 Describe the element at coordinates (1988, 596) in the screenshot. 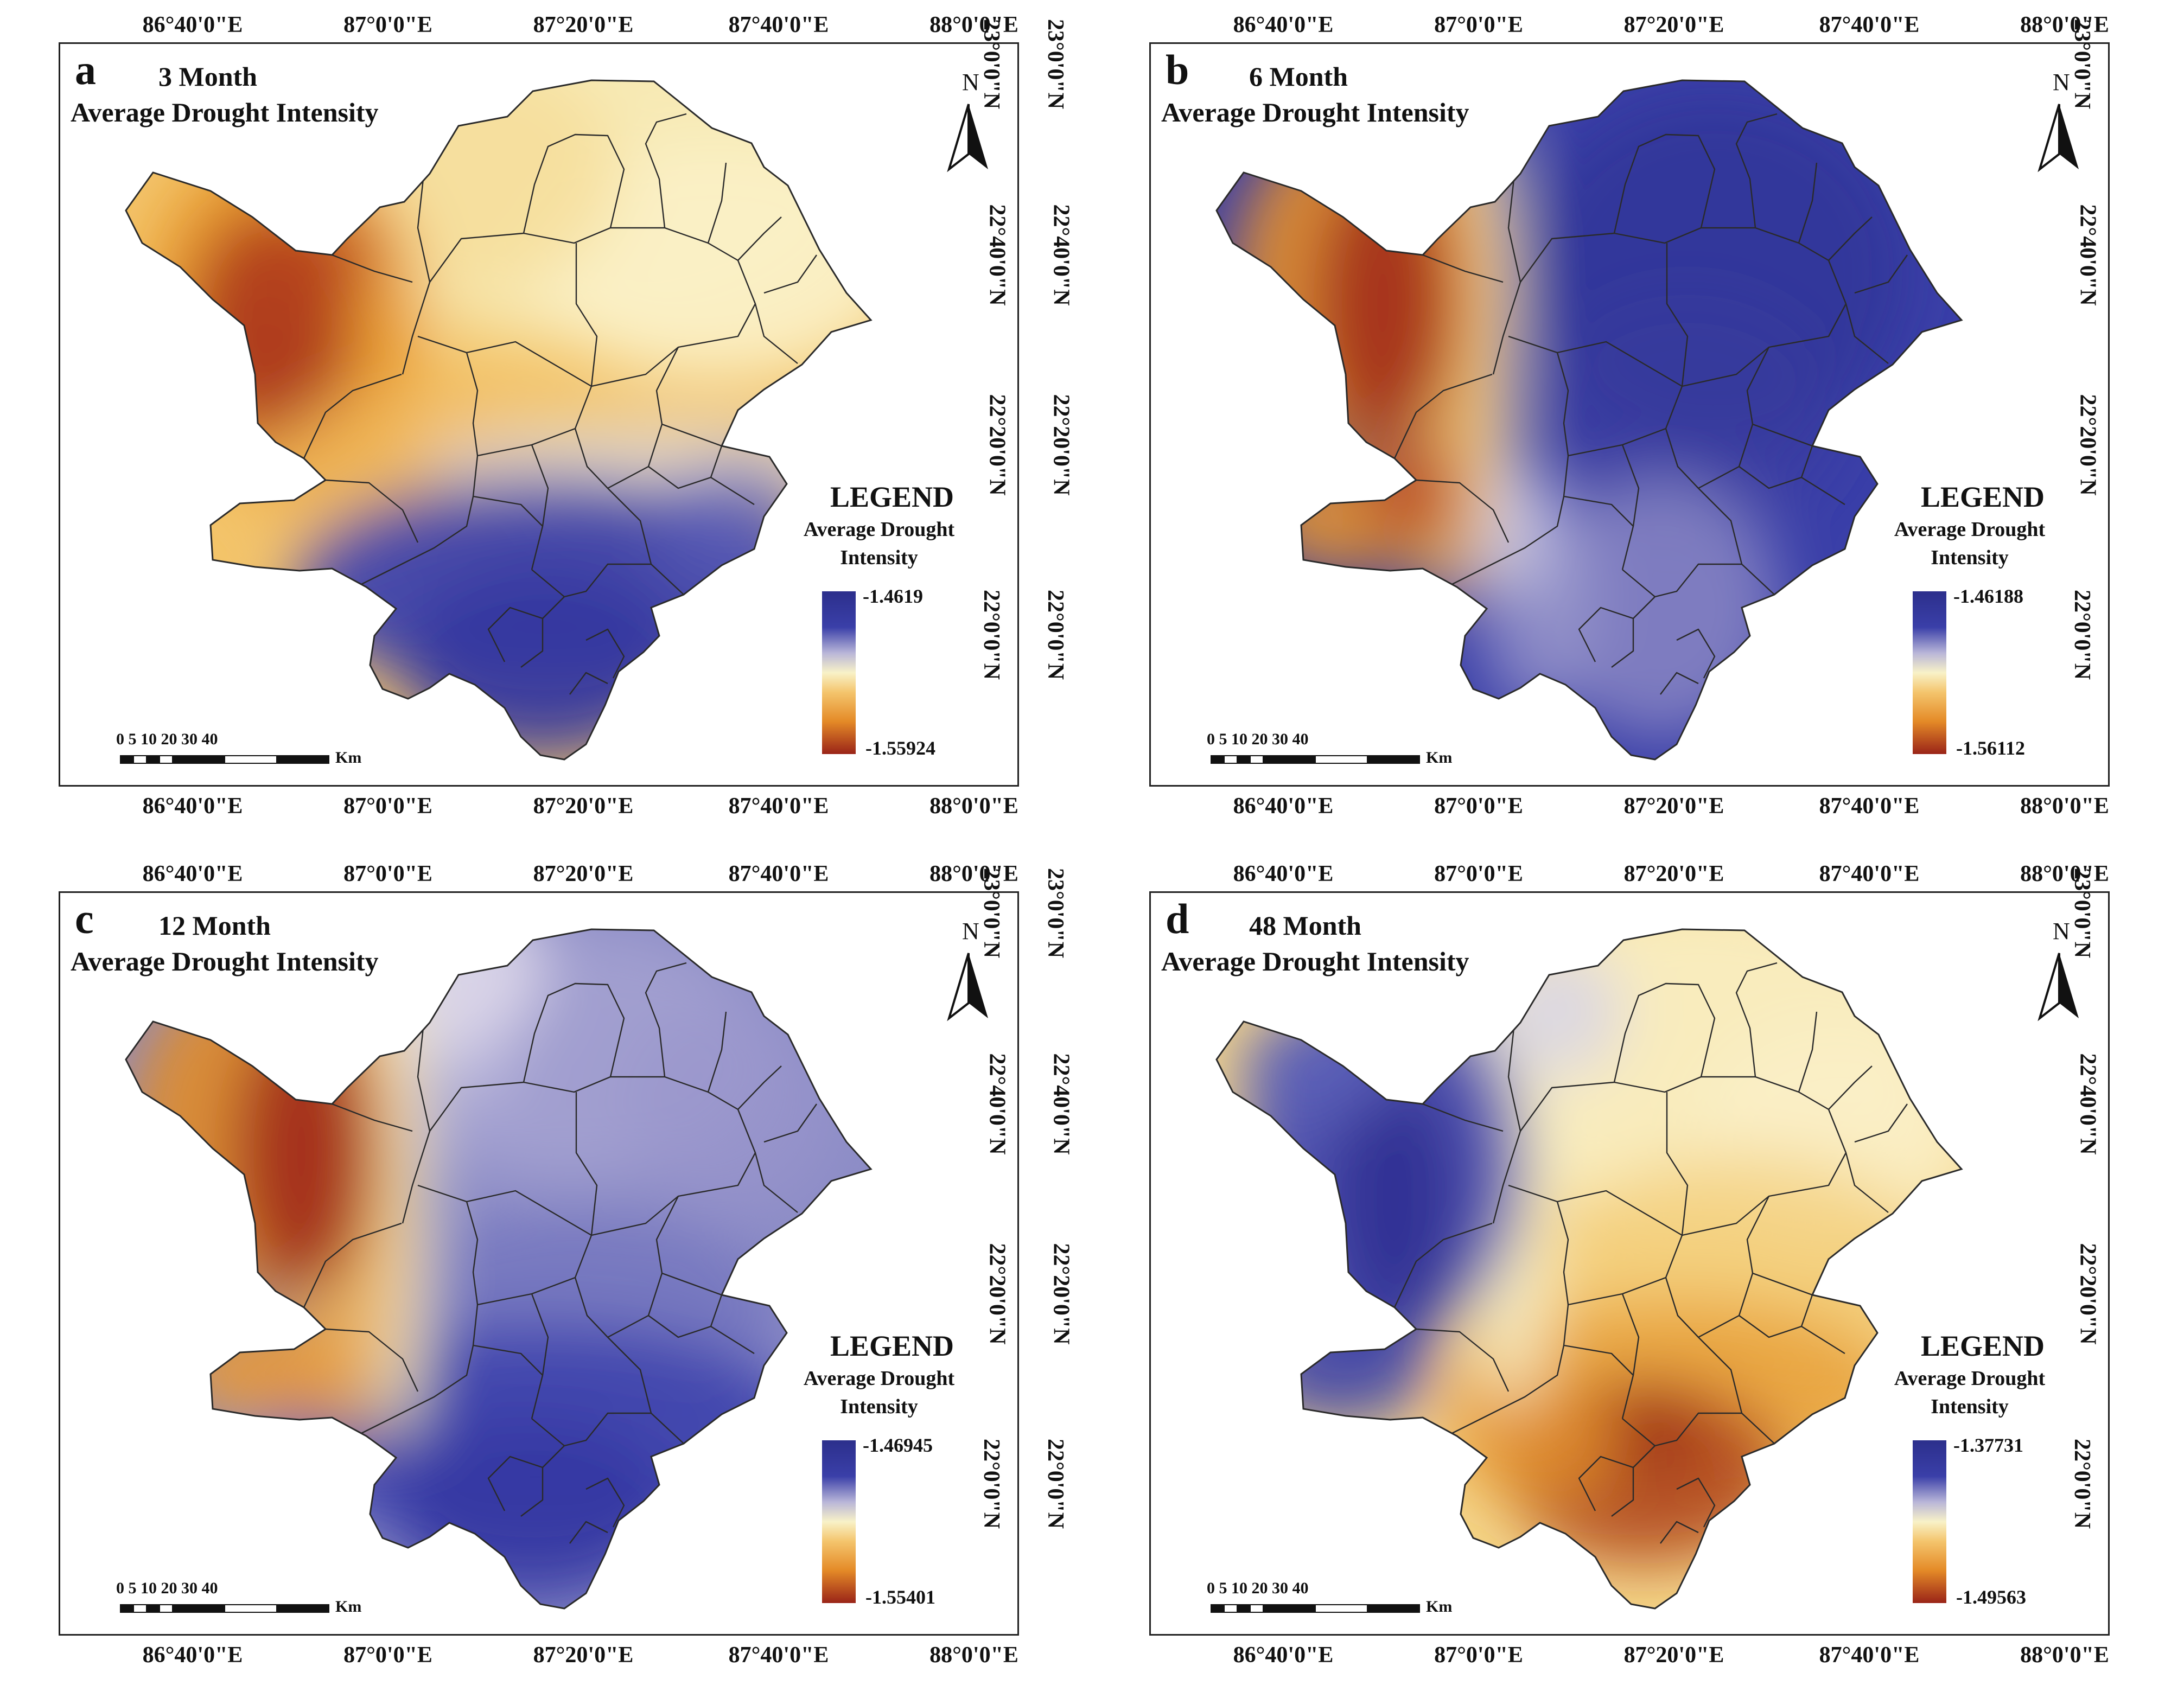

I see `legend-max-value: -1.46188` at that location.